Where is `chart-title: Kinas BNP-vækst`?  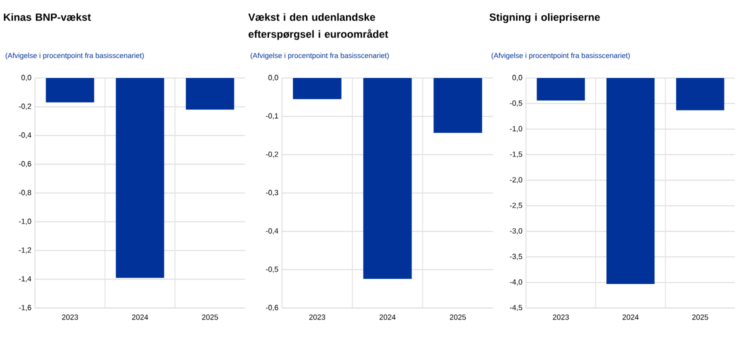
chart-title: Kinas BNP-vækst is located at coordinates (47, 17).